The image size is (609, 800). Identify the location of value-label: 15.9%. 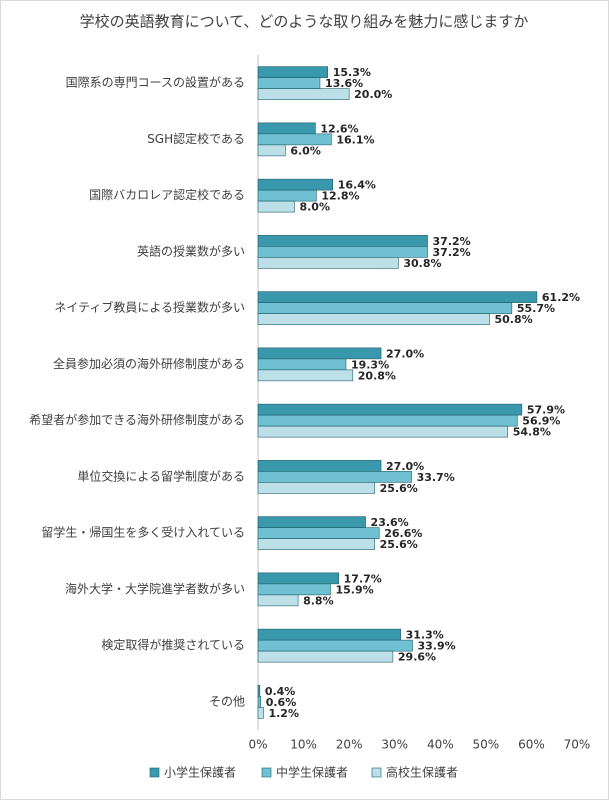
(354, 589).